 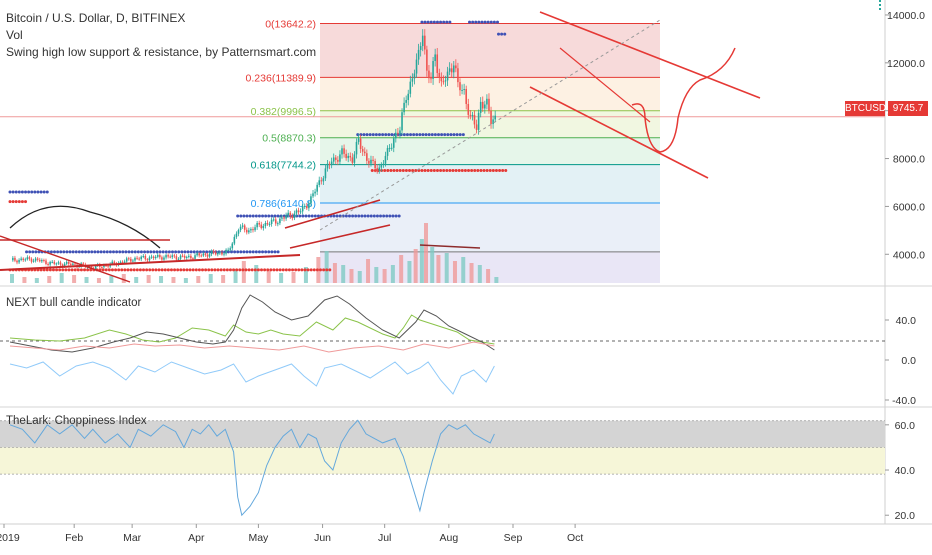 What do you see at coordinates (74, 303) in the screenshot?
I see `bull-indicator-title: NEXT bull candle indicator` at bounding box center [74, 303].